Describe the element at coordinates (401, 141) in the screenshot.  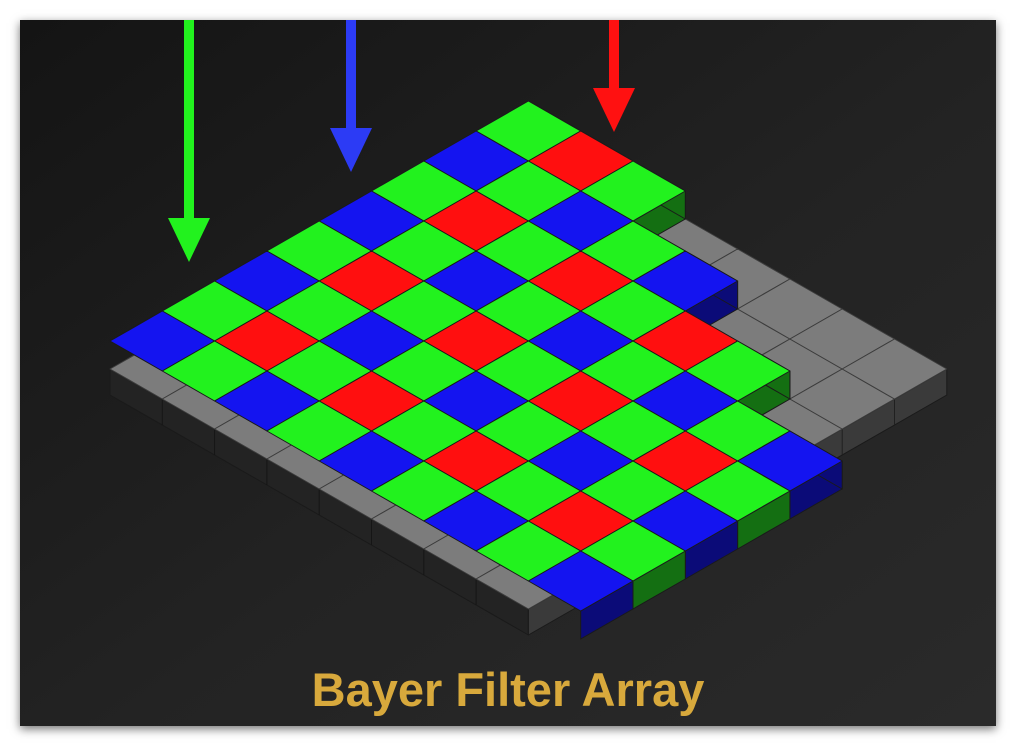
I see `light-arrows` at that location.